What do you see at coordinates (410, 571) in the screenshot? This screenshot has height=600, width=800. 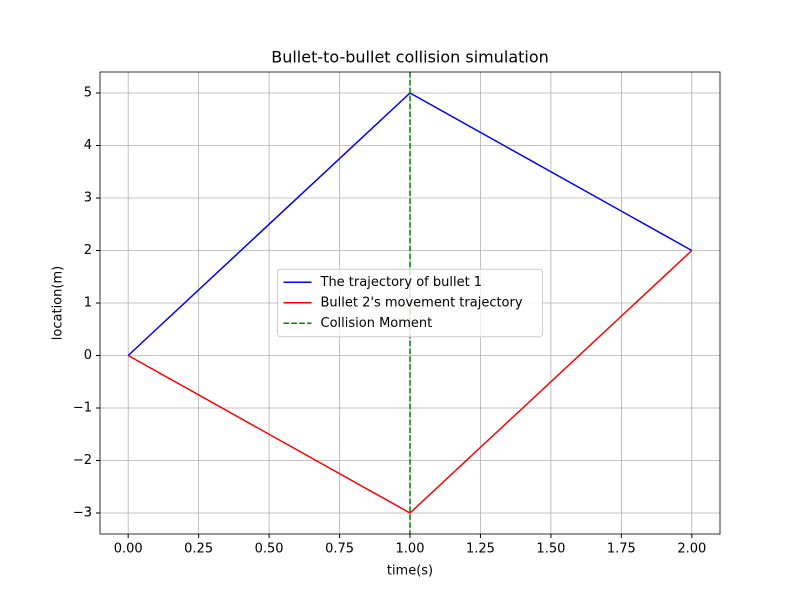 I see `x-axis-label: time(s)` at bounding box center [410, 571].